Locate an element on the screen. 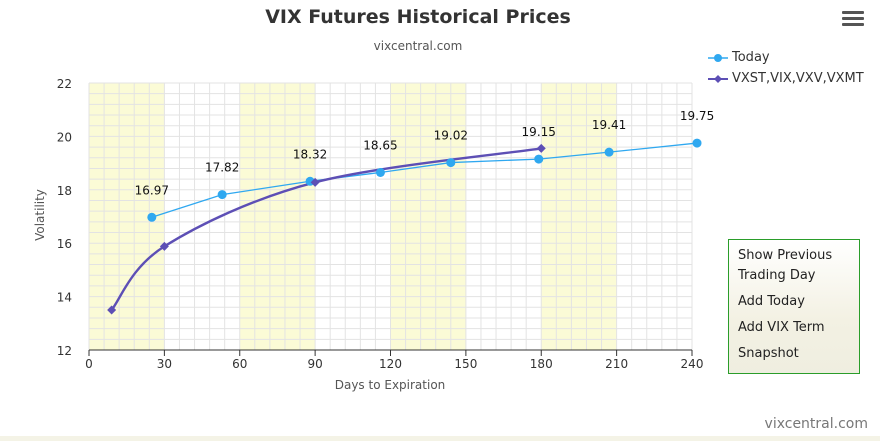 The height and width of the screenshot is (441, 880). y-tick-label: 20 is located at coordinates (64, 137).